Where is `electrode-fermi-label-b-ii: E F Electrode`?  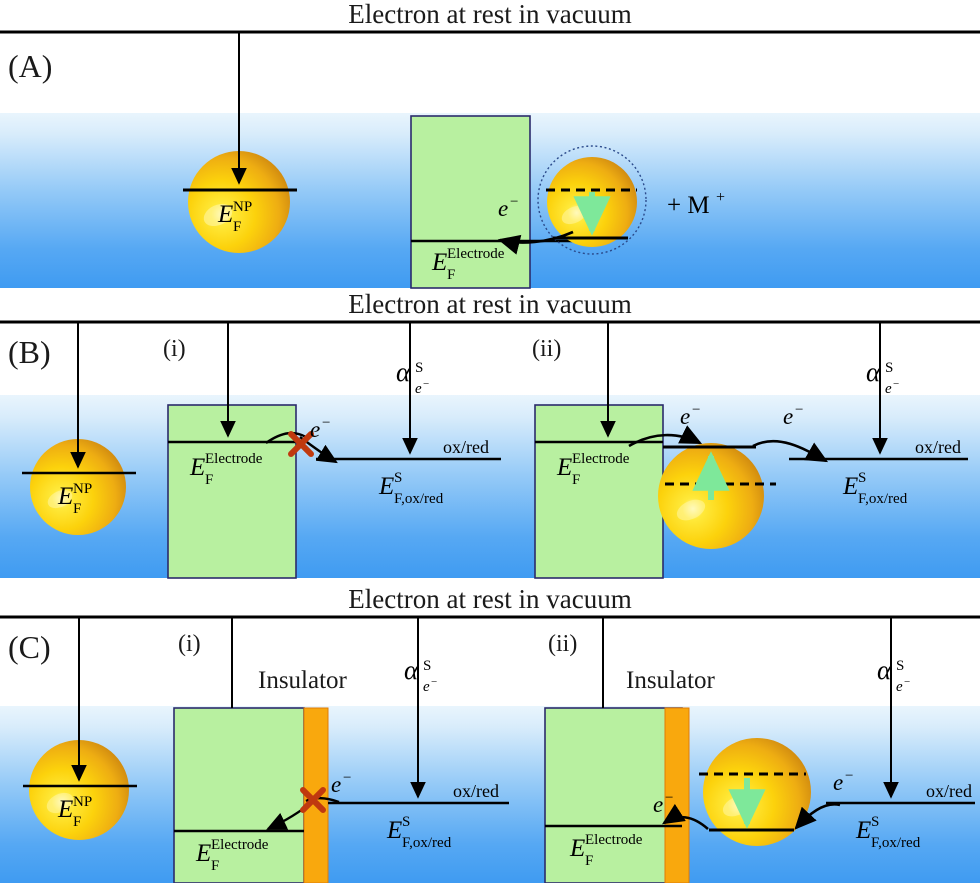 electrode-fermi-label-b-ii: E F Electrode is located at coordinates (593, 469).